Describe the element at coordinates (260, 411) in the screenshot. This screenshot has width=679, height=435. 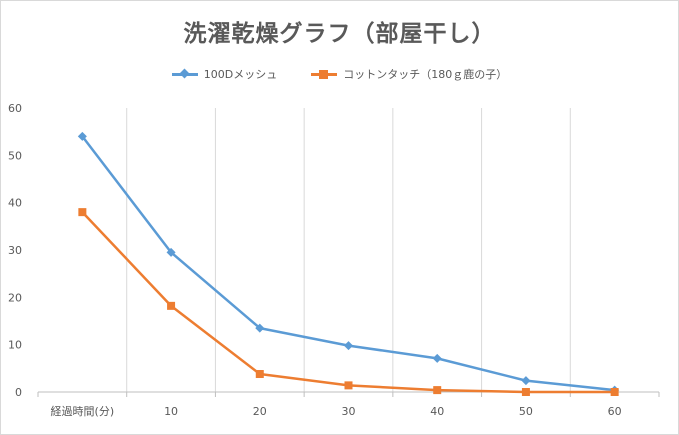
I see `x-tick-label: 20` at that location.